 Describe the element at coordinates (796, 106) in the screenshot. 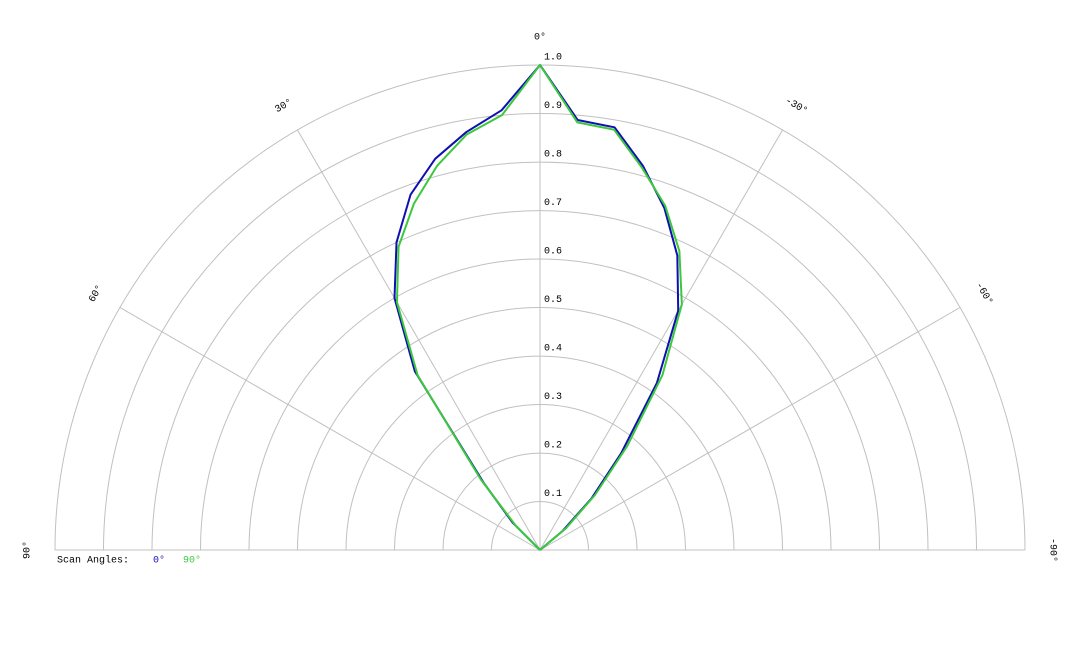

I see `angle-label: -30°` at that location.